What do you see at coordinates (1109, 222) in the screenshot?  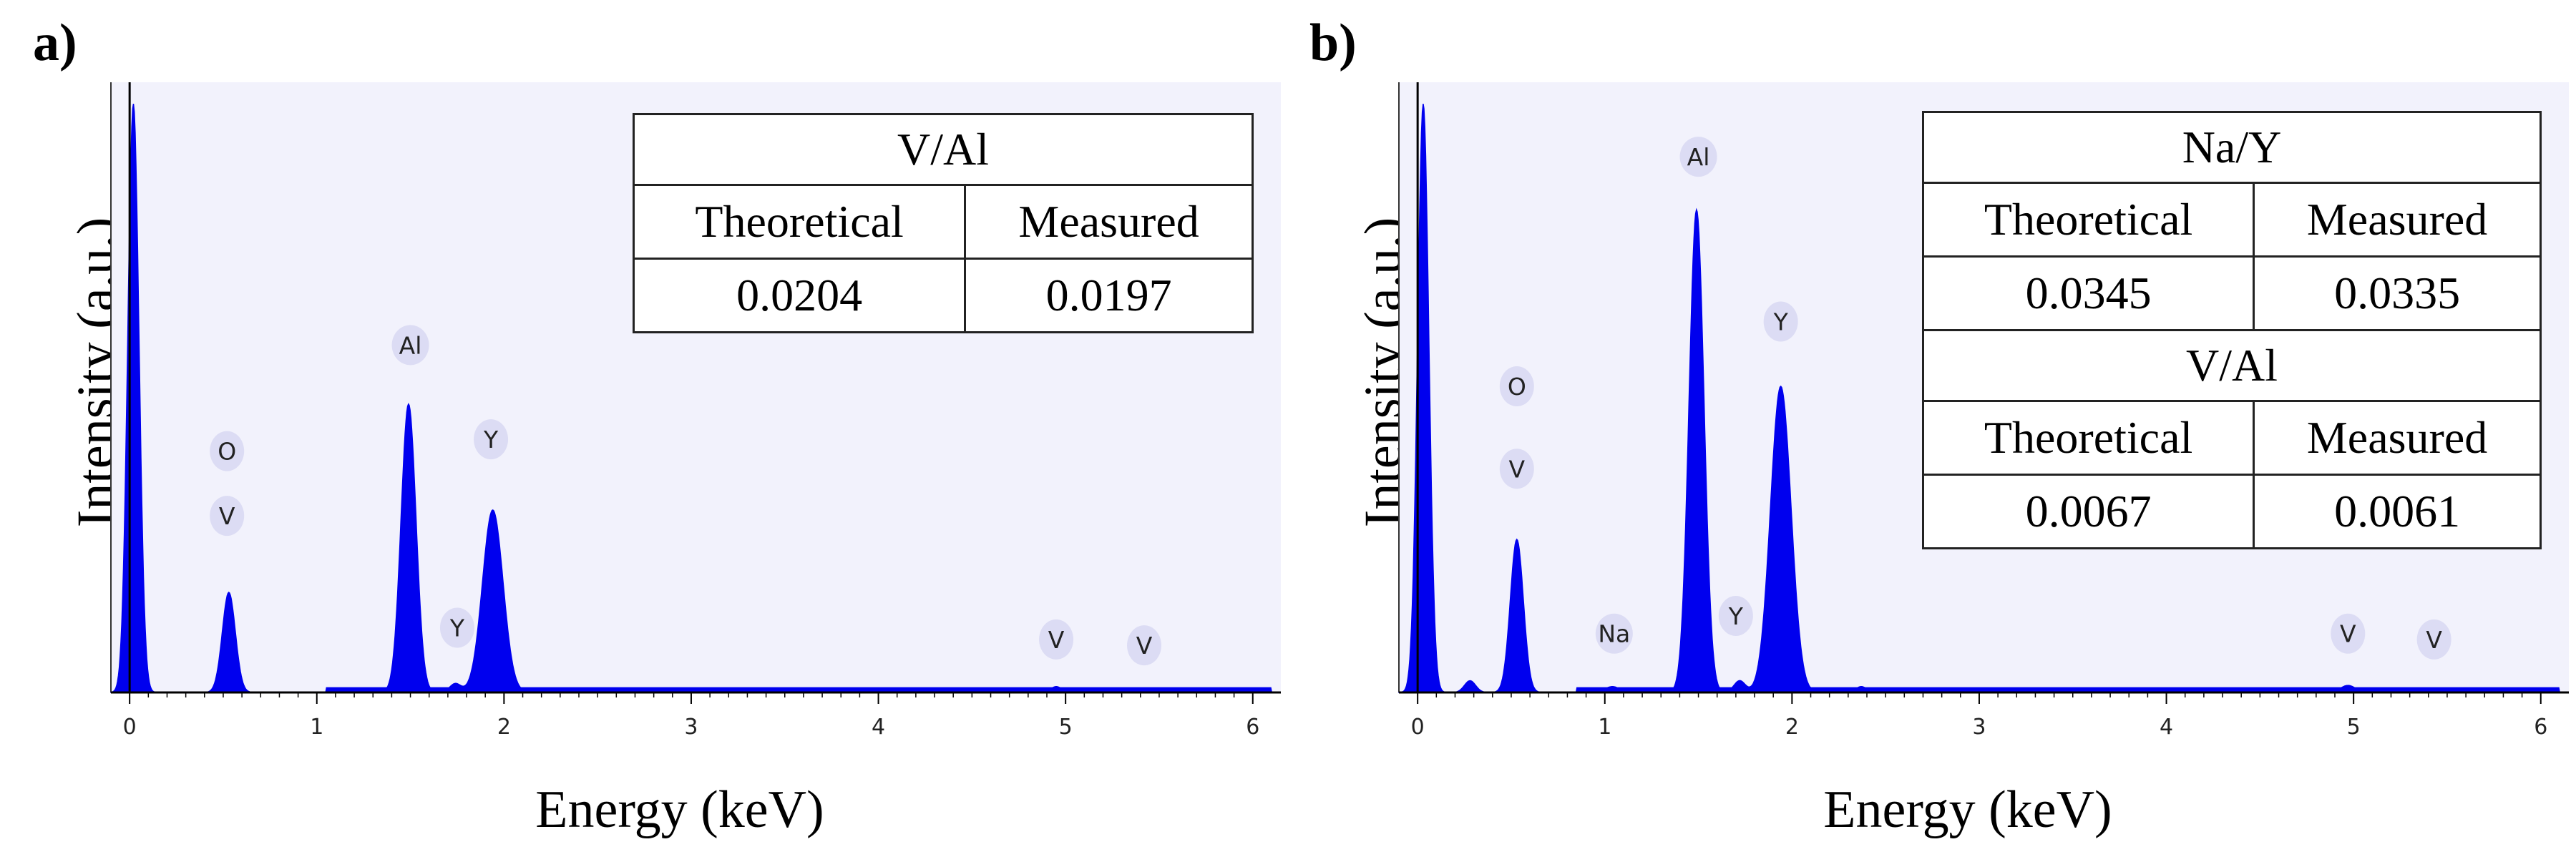 I see `table-a1-header-measured: Measured` at bounding box center [1109, 222].